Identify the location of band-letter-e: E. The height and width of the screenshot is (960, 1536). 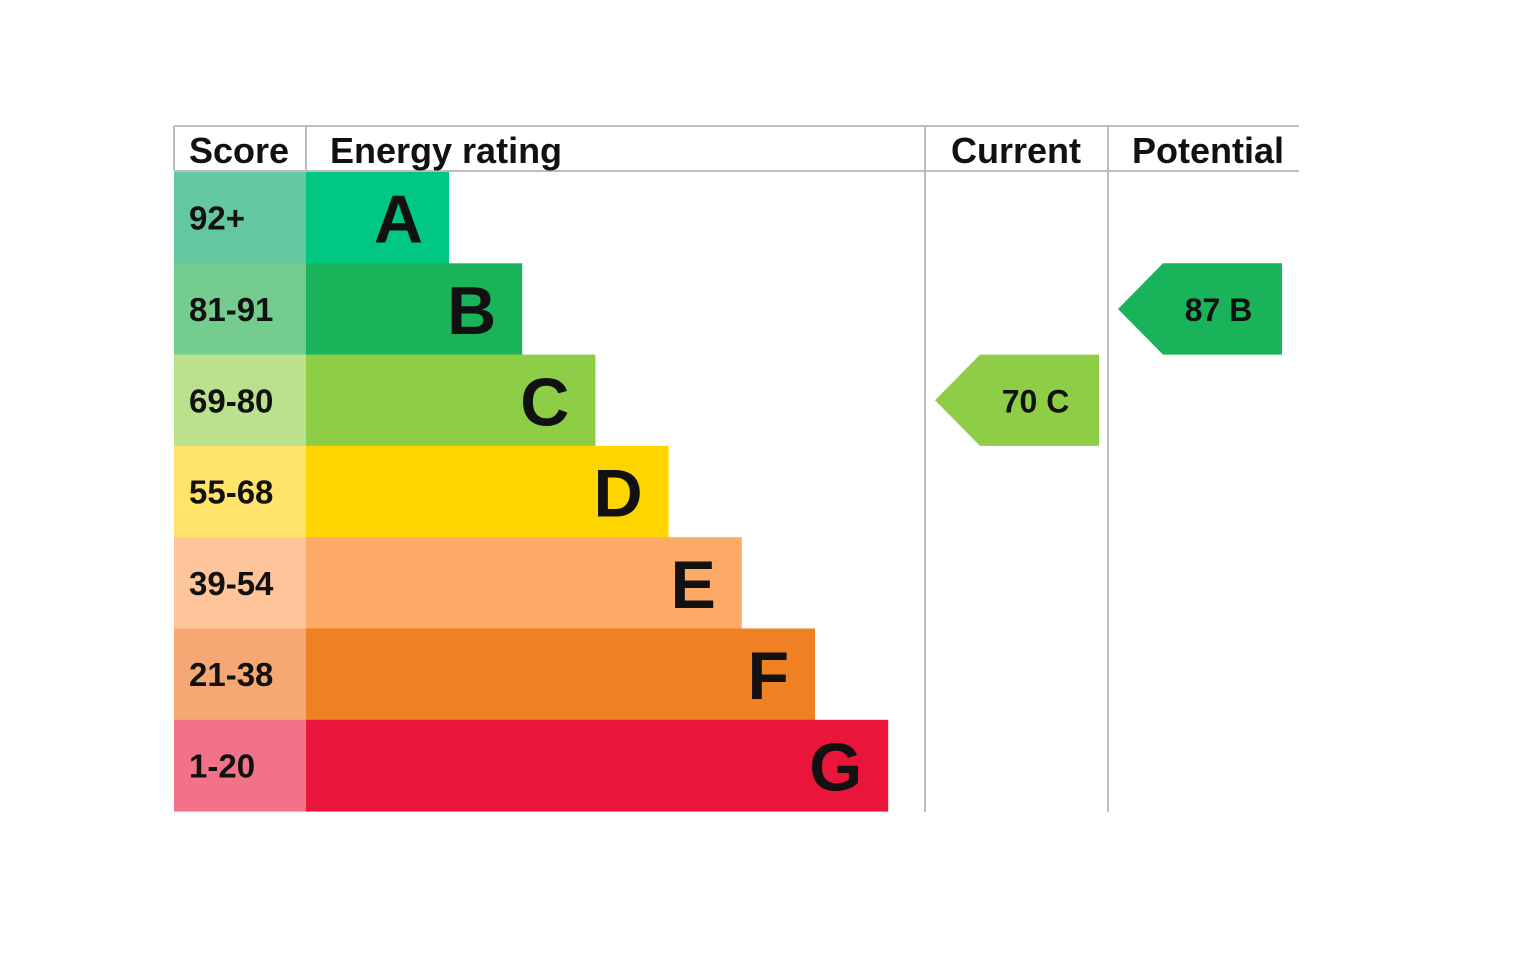
(692, 585).